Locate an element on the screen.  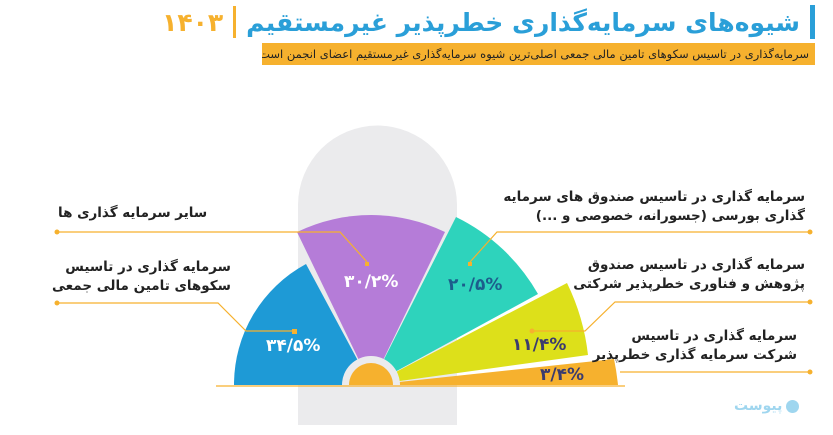
value-other: ۳۰/۲% is located at coordinates (371, 282).